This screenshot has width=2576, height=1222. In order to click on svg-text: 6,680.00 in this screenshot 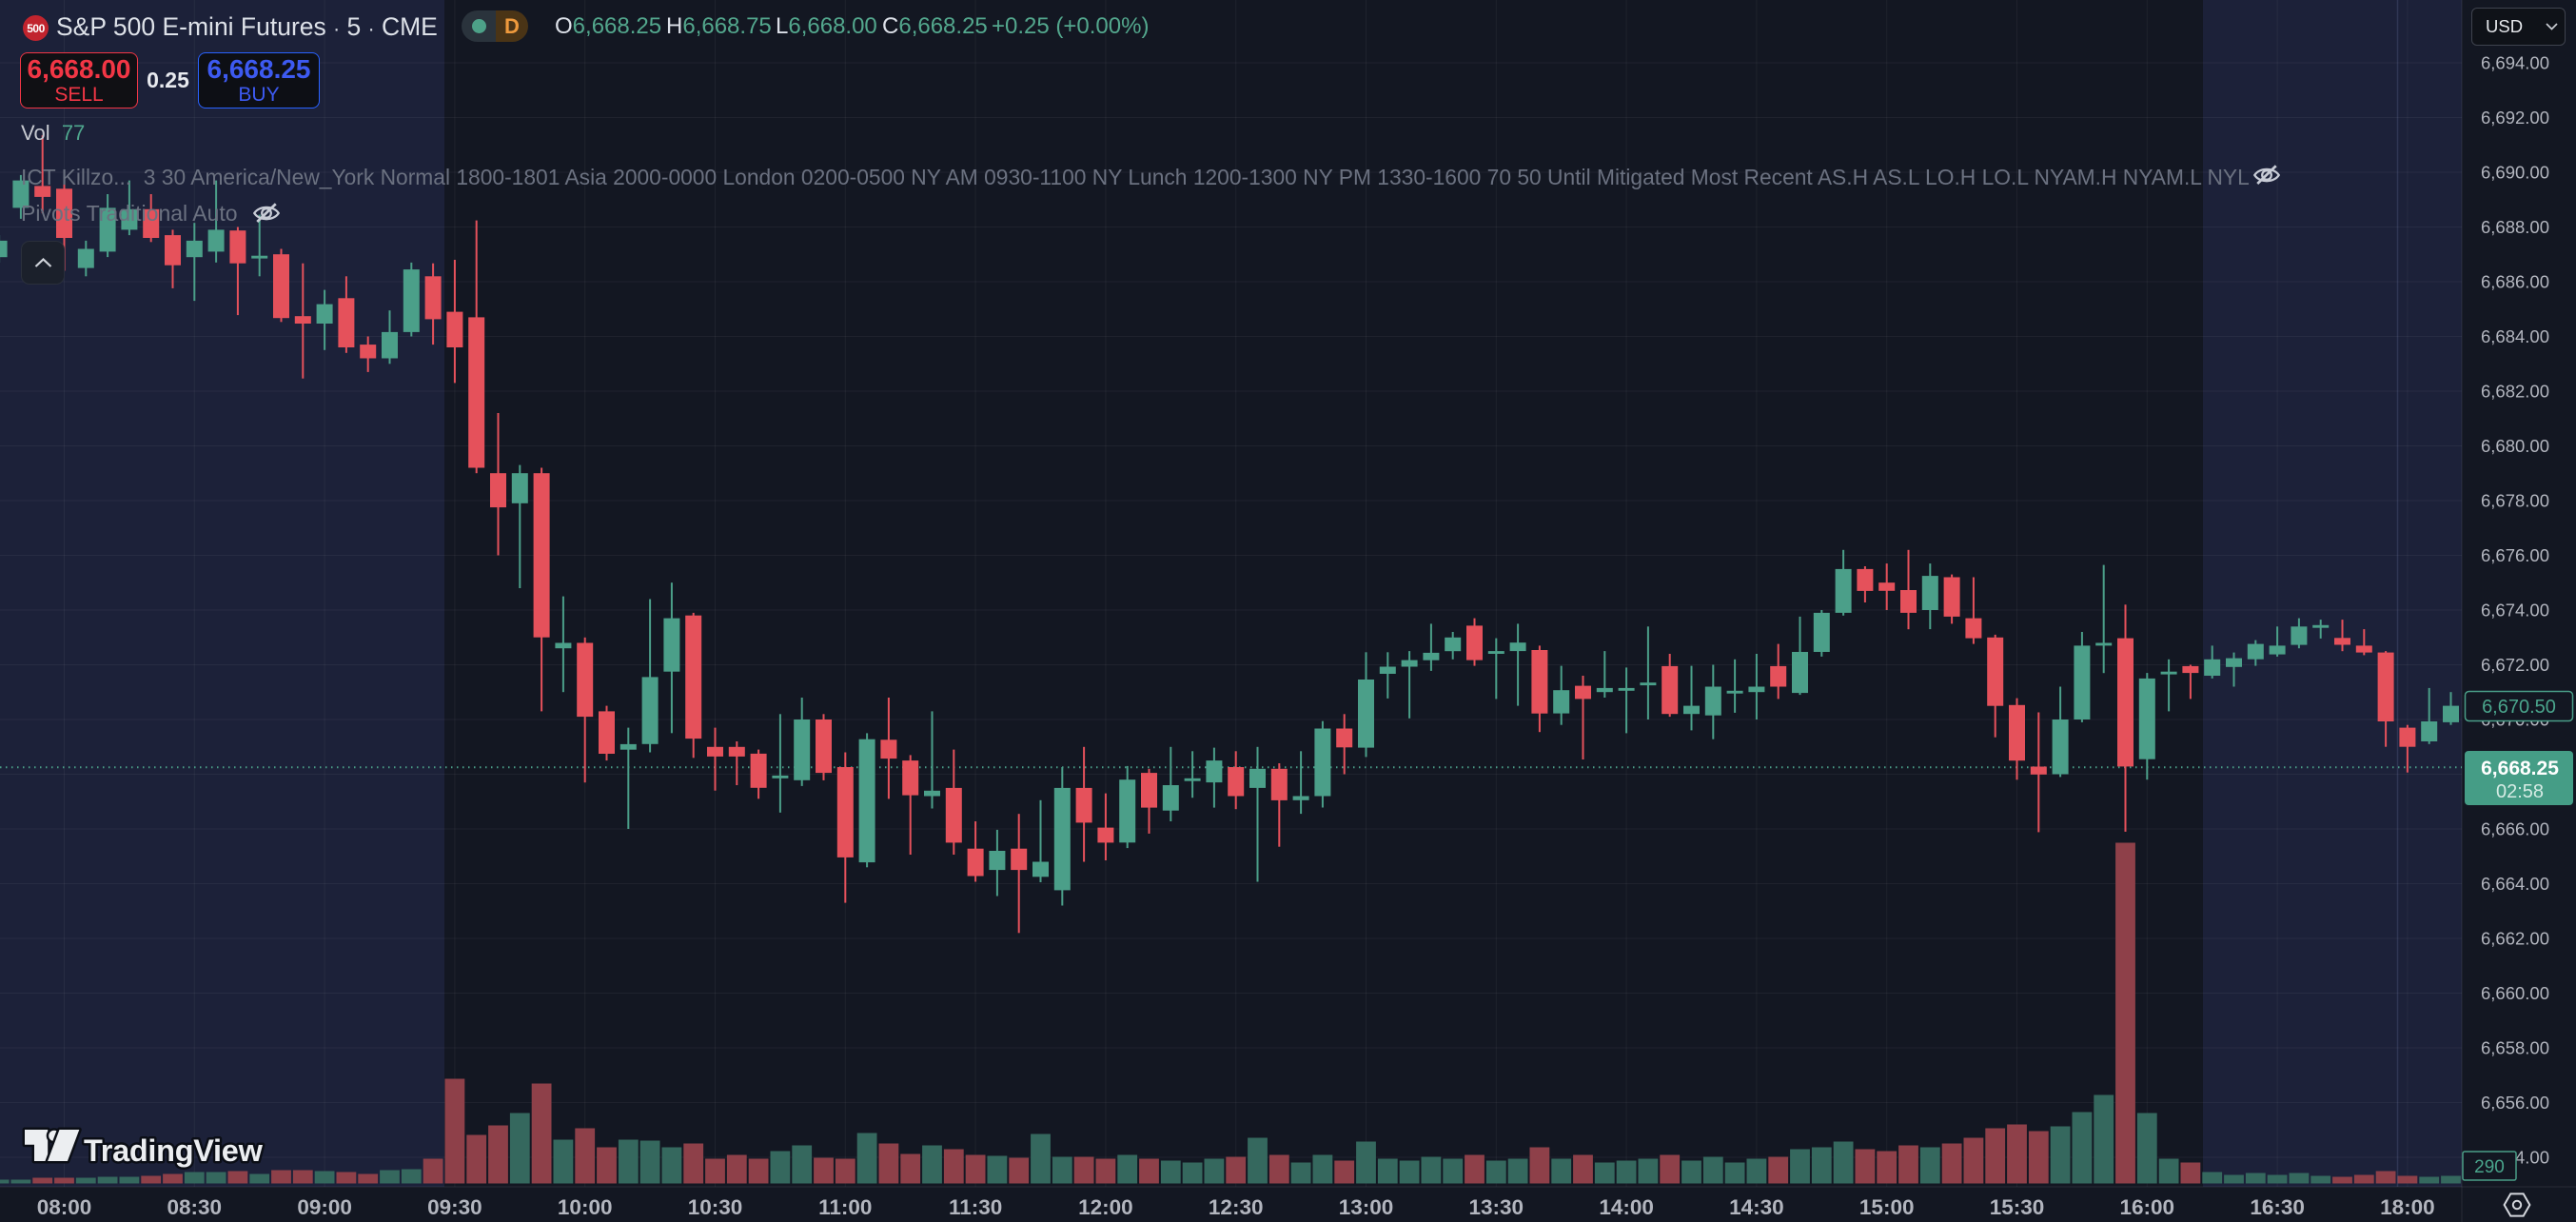, I will do `click(2515, 446)`.